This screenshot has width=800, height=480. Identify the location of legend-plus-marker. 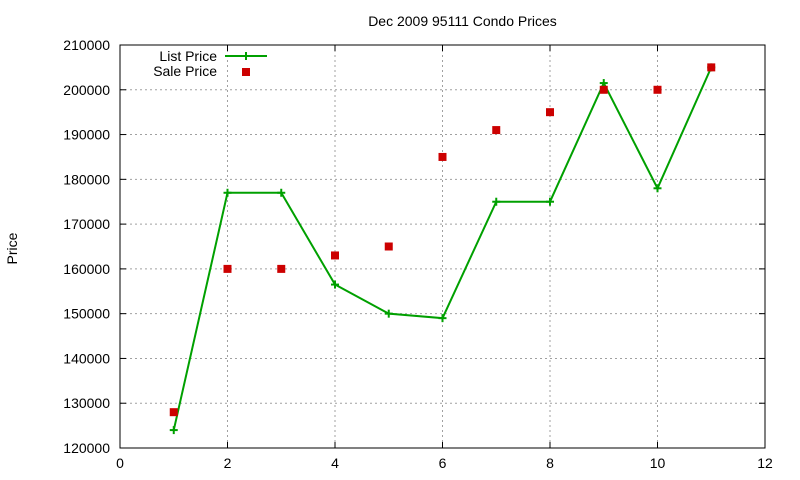
(246, 56).